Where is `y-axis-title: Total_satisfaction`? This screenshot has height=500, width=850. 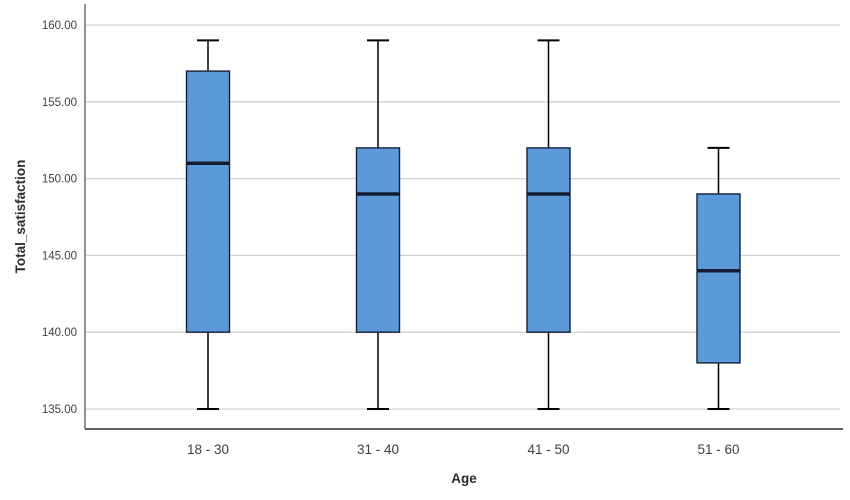 y-axis-title: Total_satisfaction is located at coordinates (20, 217).